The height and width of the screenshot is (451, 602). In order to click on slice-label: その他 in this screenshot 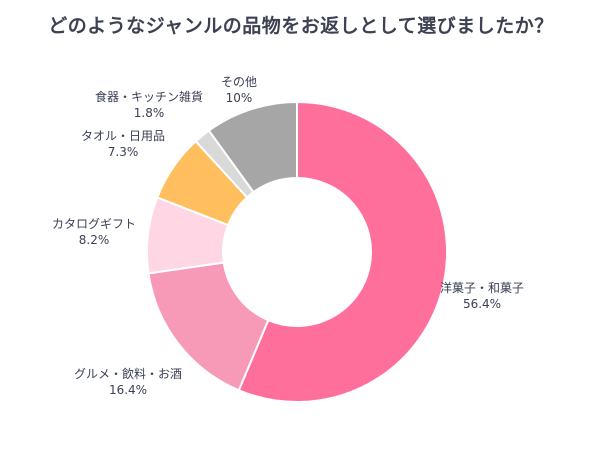, I will do `click(239, 82)`.